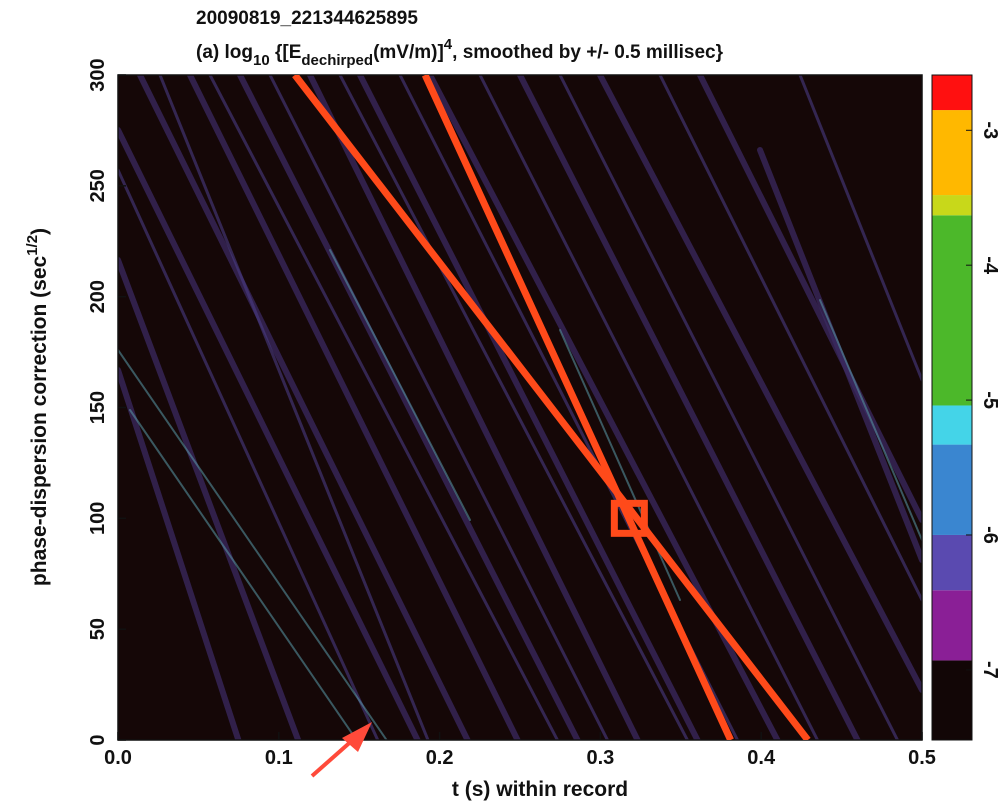  What do you see at coordinates (39, 231) in the screenshot?
I see `y-label-part: )` at bounding box center [39, 231].